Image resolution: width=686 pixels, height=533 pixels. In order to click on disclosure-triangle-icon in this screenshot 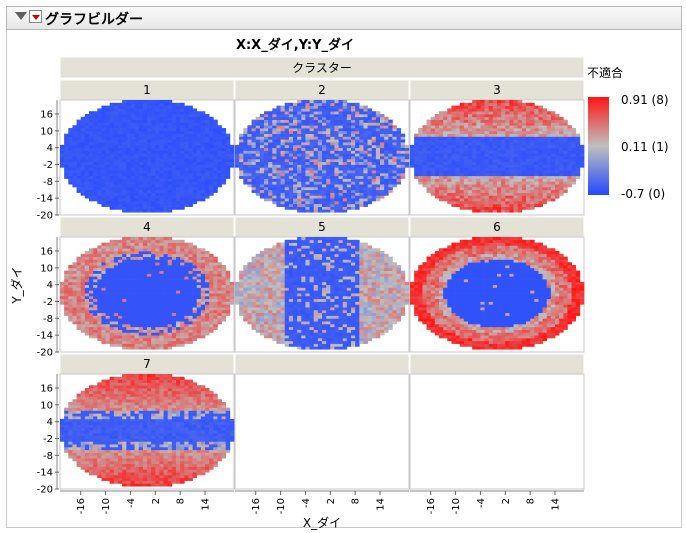, I will do `click(21, 16)`.